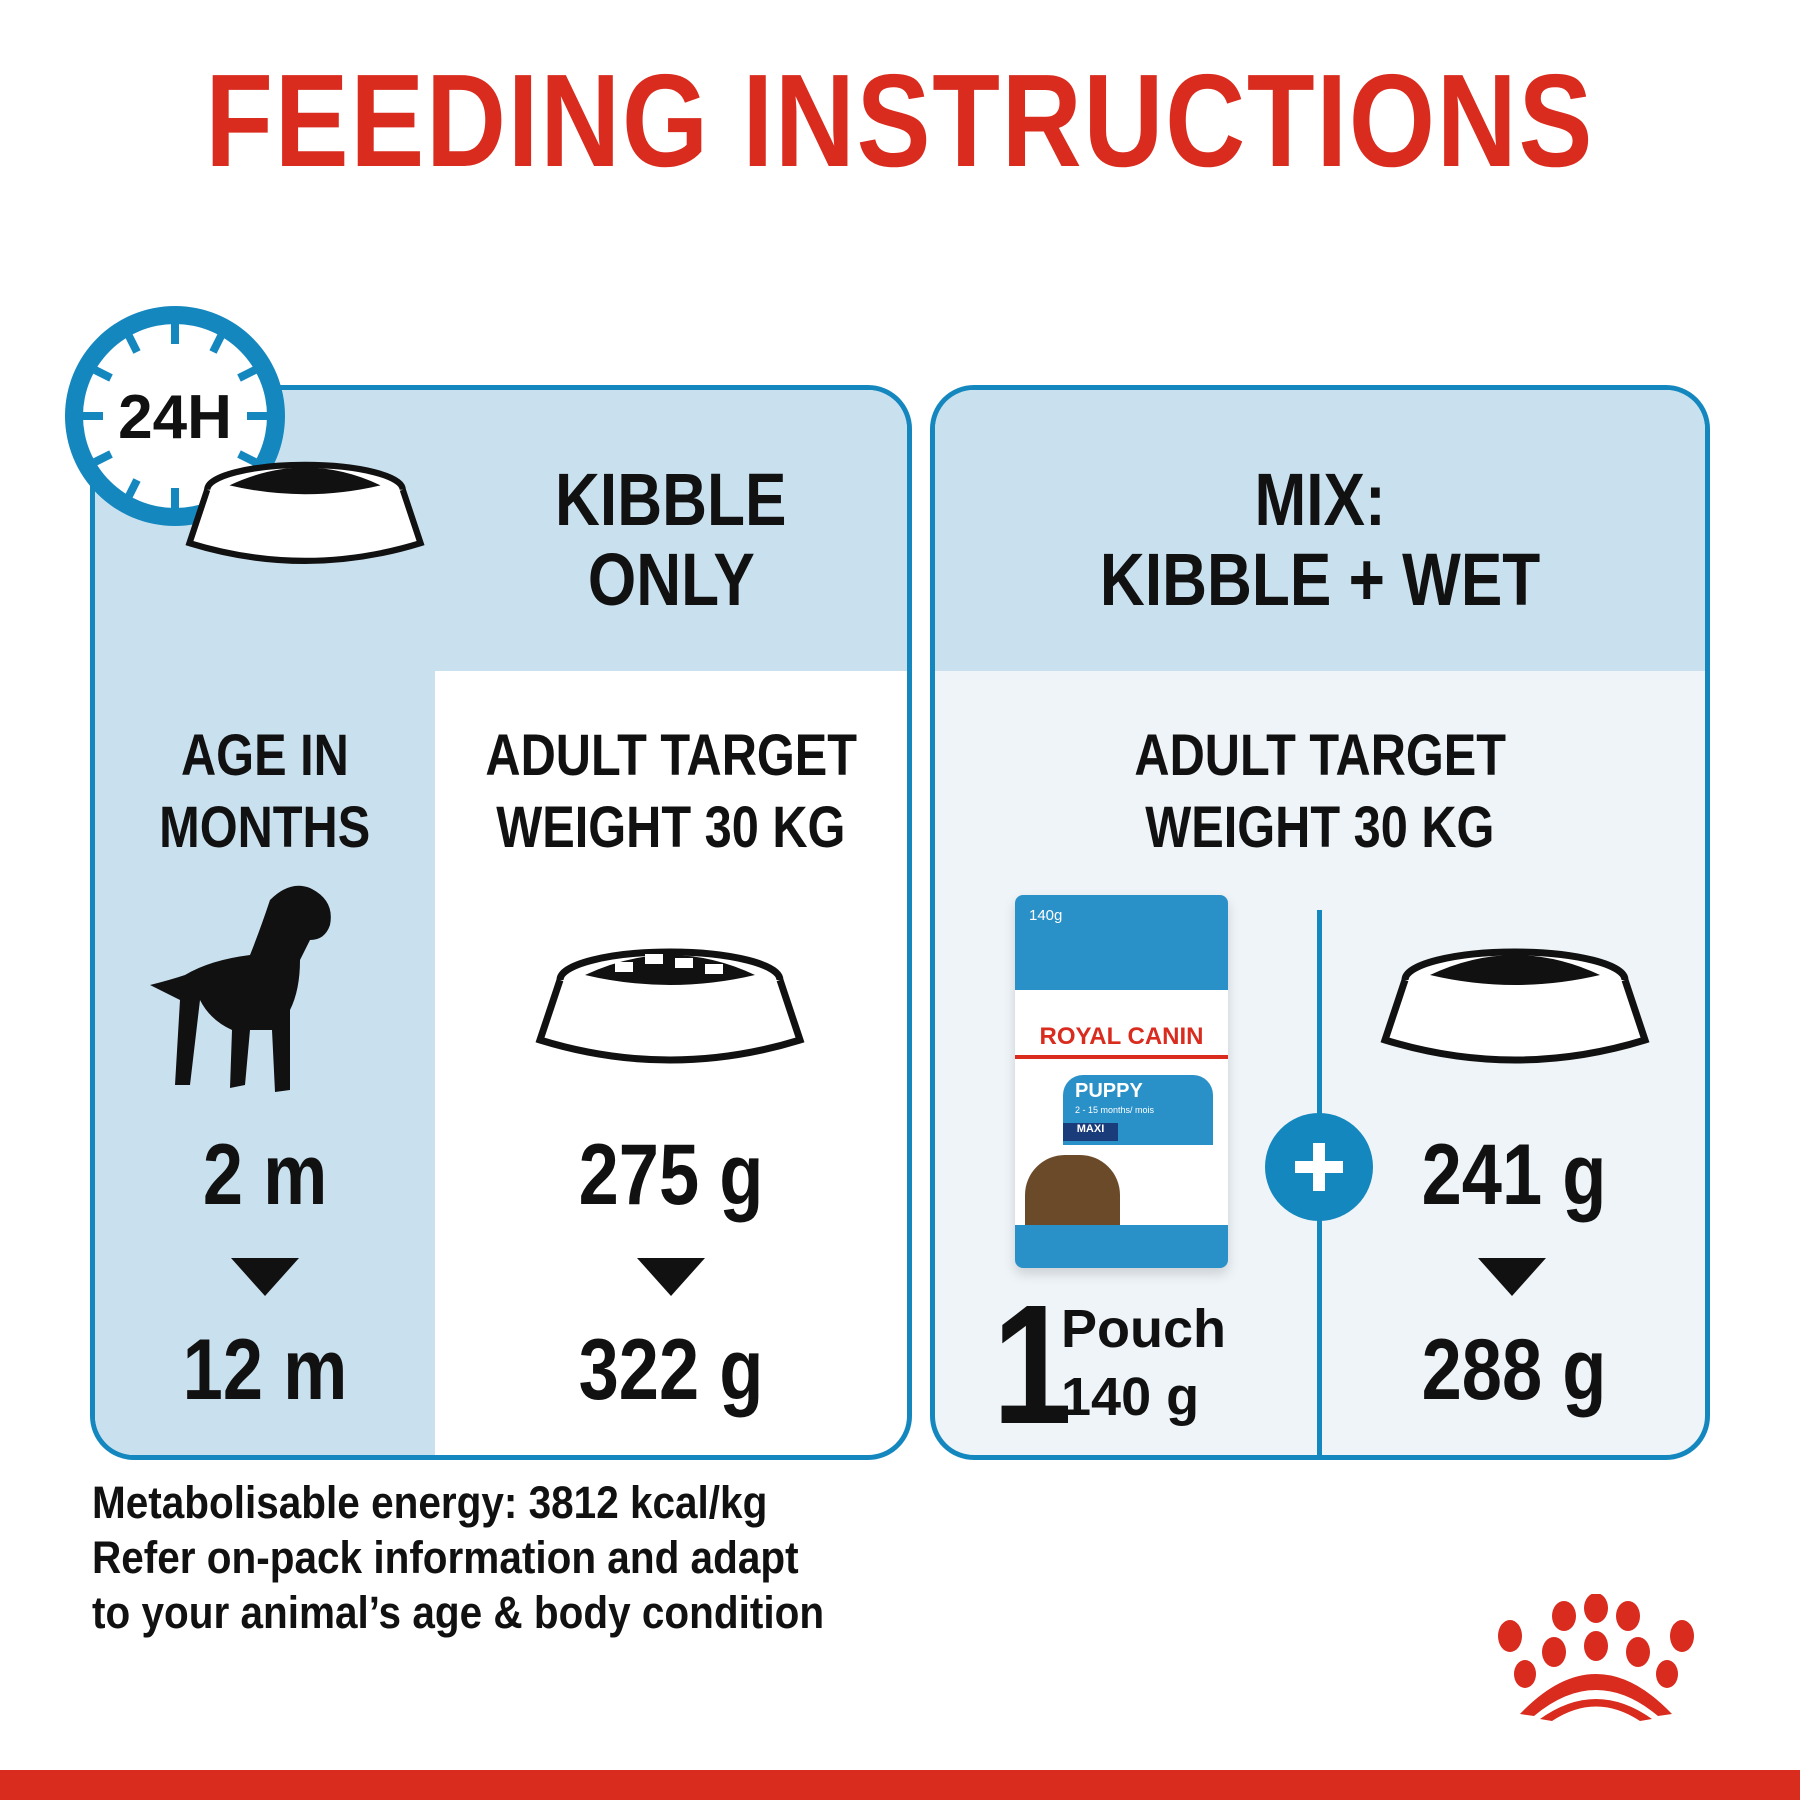 The image size is (1800, 1800). I want to click on brand-bar, so click(900, 1785).